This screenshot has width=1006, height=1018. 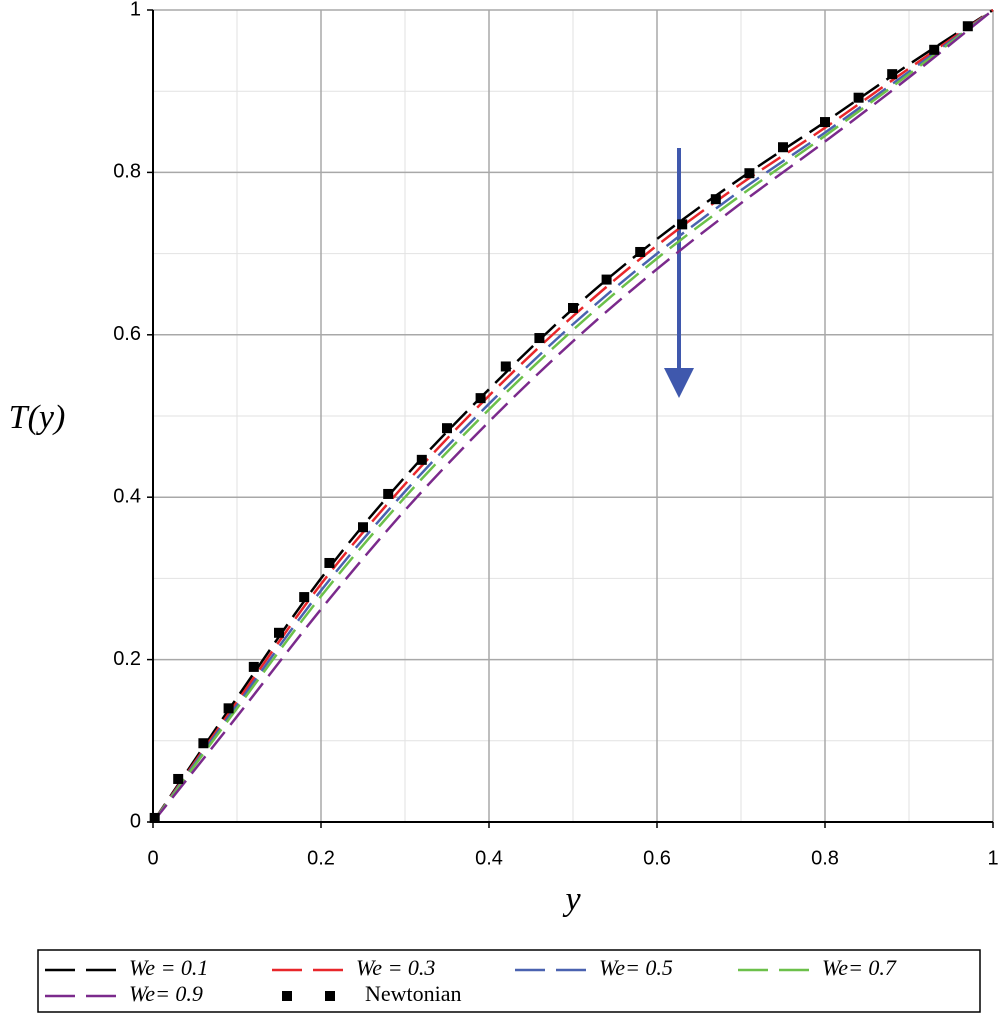 What do you see at coordinates (127, 172) in the screenshot?
I see `y-tick-label: 0.8` at bounding box center [127, 172].